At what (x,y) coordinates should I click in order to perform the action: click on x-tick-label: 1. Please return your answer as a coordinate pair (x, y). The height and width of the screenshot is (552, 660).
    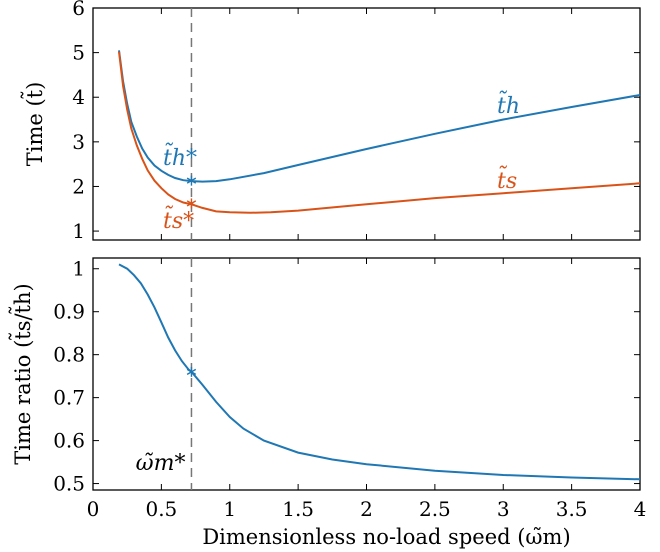
    Looking at the image, I should click on (229, 509).